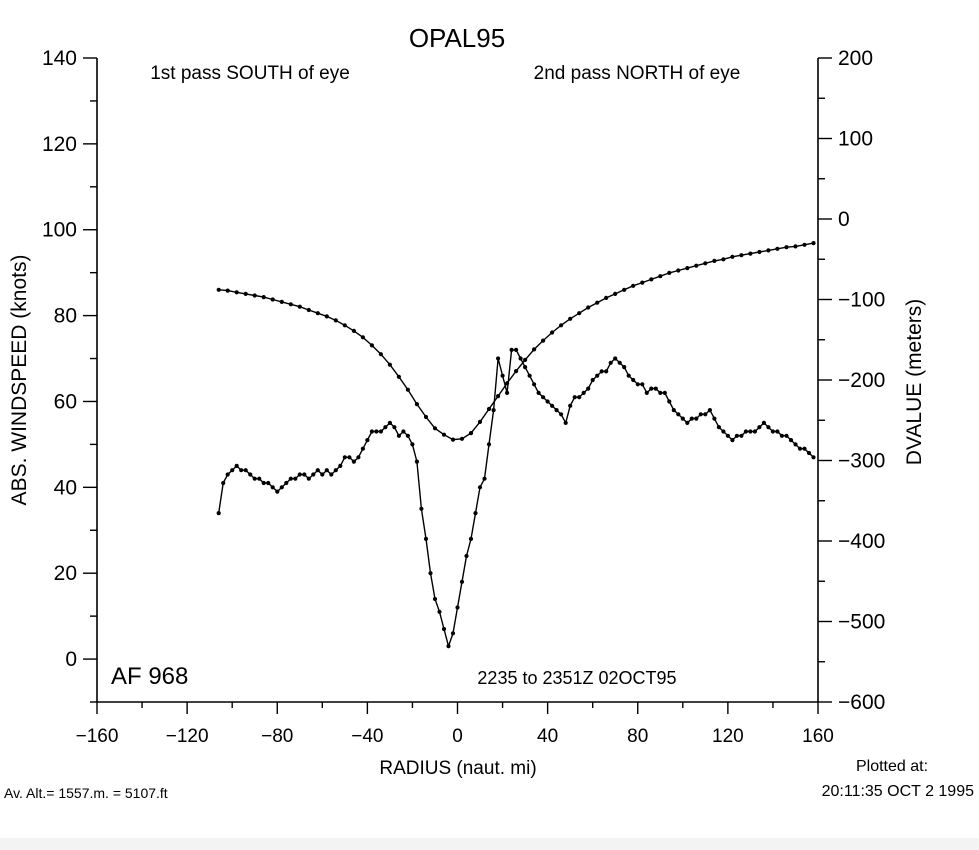  What do you see at coordinates (65, 487) in the screenshot?
I see `y-tick-label: 40` at bounding box center [65, 487].